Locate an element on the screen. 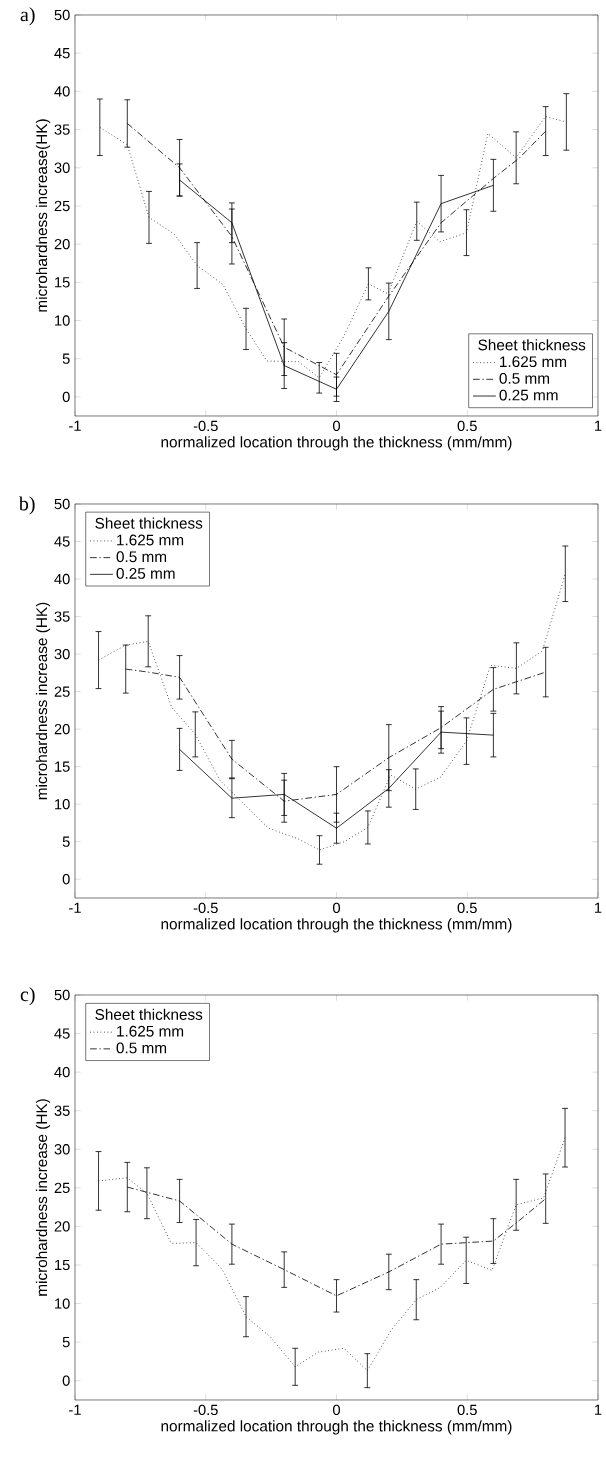 This screenshot has width=606, height=1459. text: b) is located at coordinates (26, 505).